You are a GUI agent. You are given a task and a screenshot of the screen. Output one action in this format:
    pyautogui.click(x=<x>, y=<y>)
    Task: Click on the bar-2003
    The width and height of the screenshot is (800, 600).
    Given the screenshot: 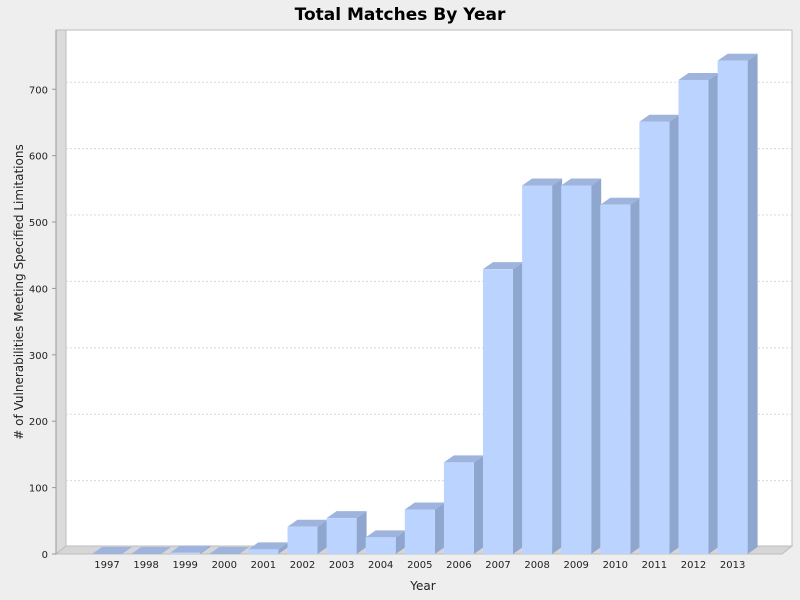 What is the action you would take?
    pyautogui.click(x=346, y=532)
    